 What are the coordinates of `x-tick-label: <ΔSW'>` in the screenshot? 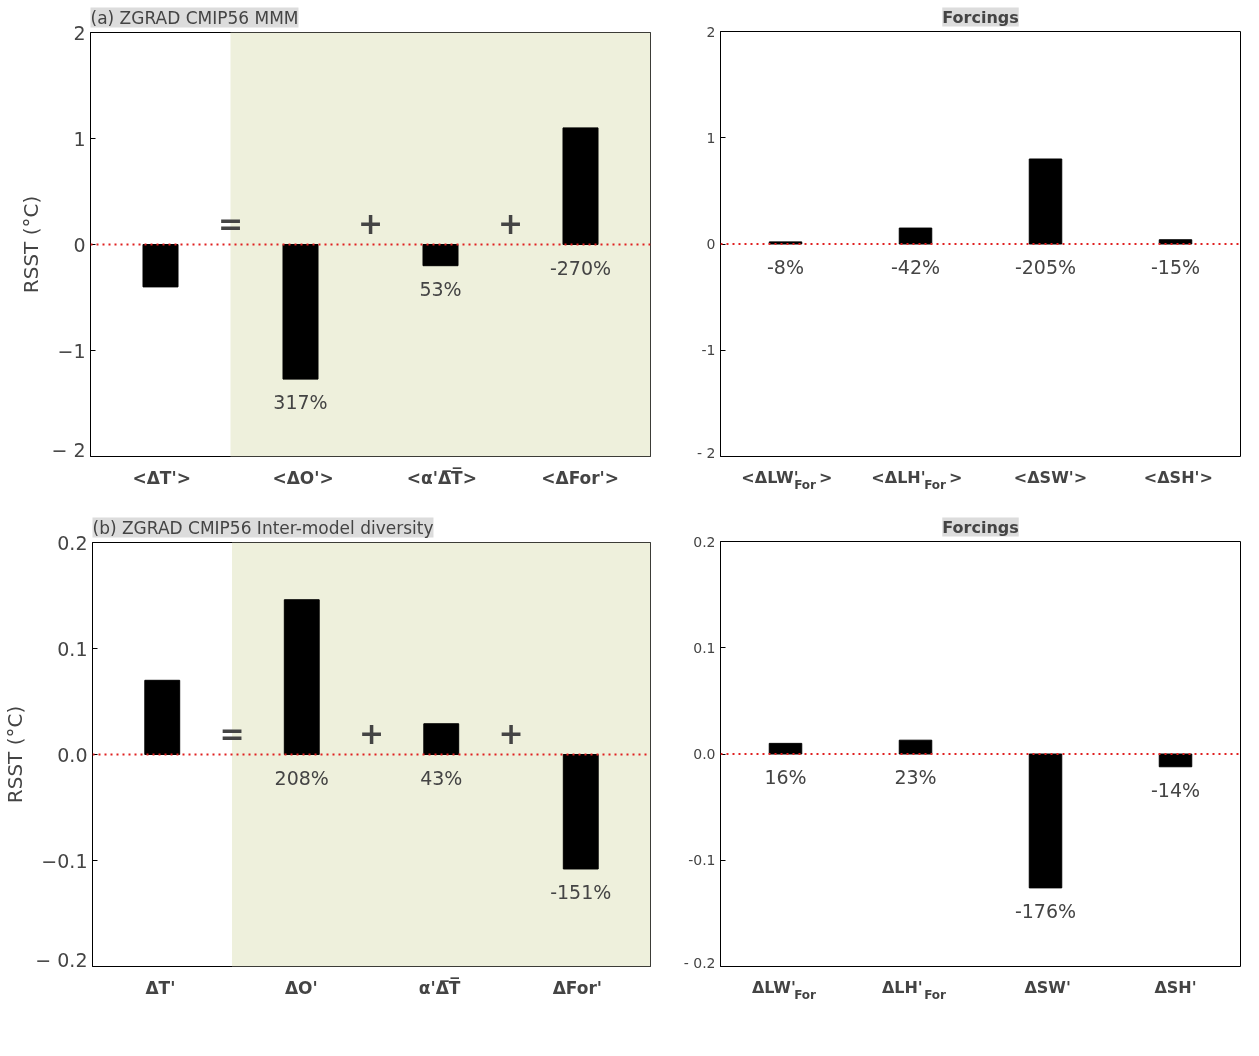 It's located at (1050, 477).